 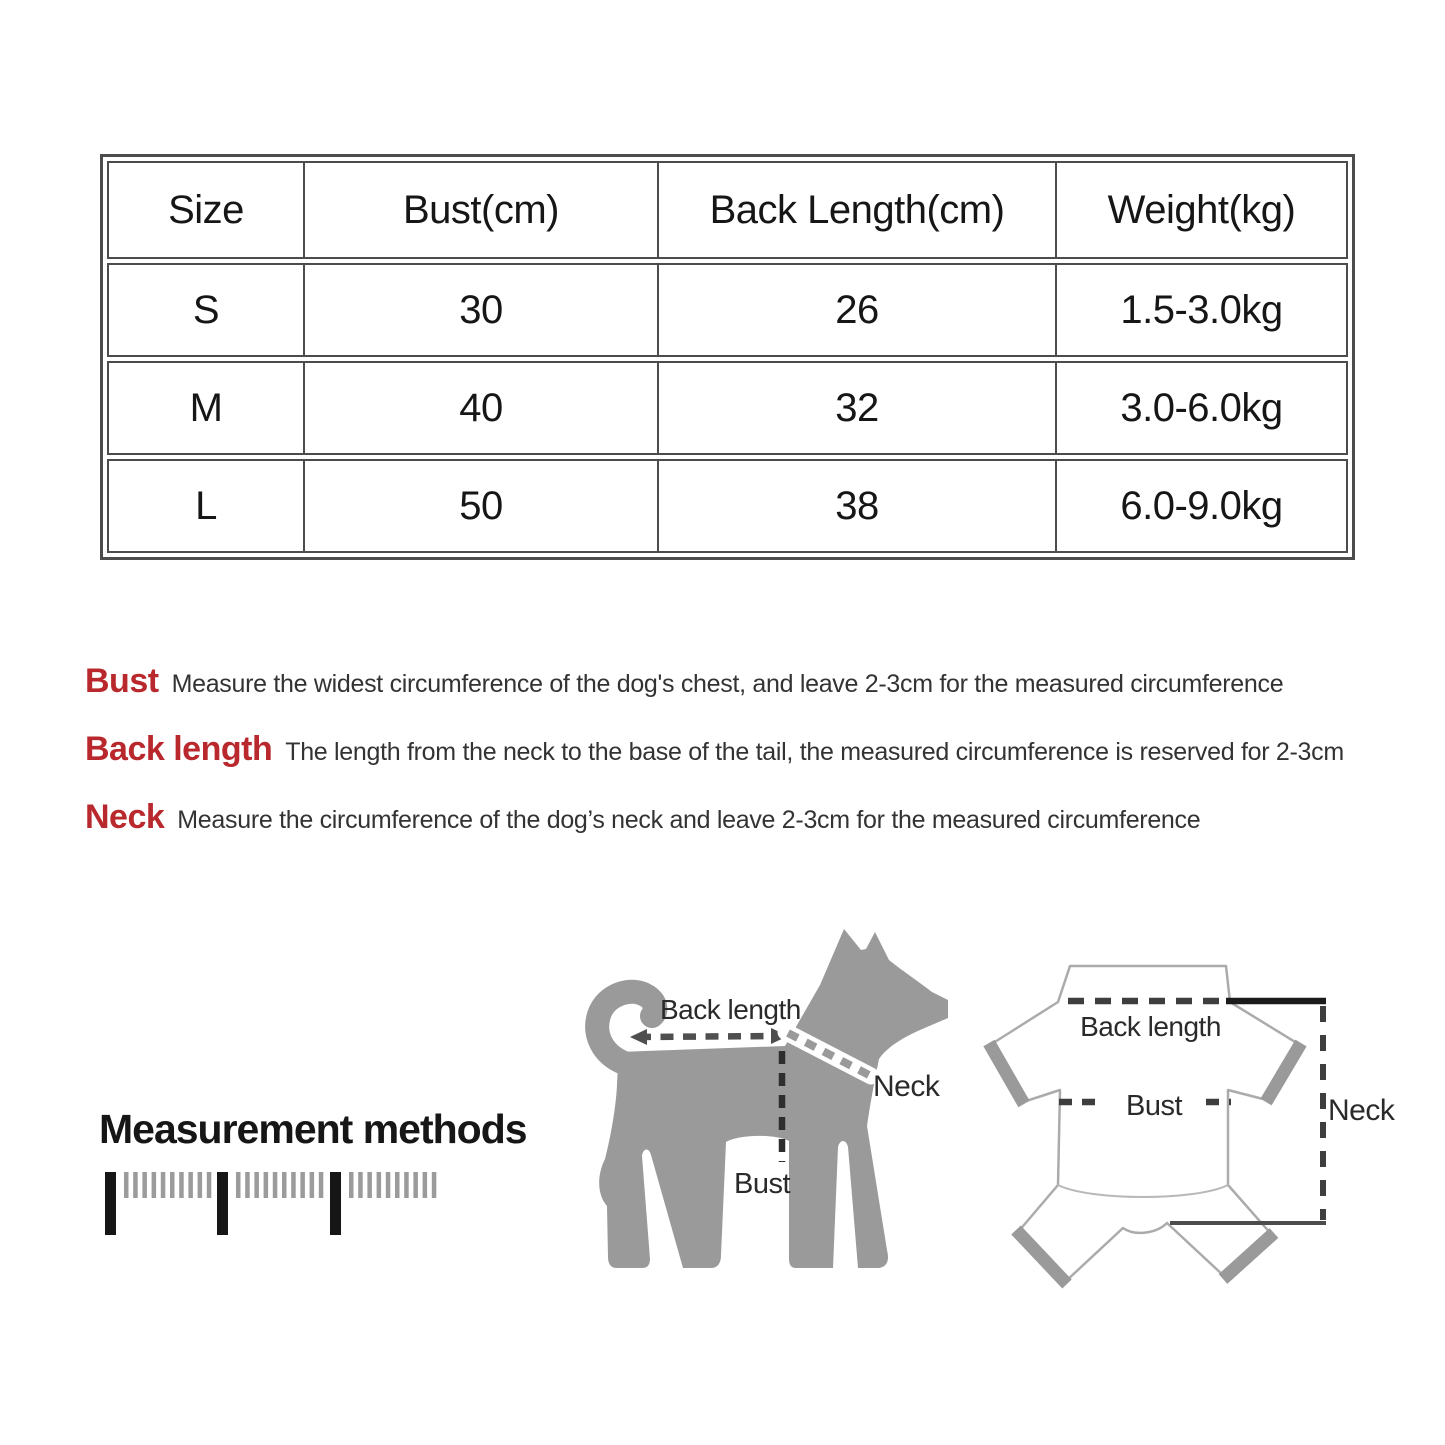 I want to click on measurement-methods-title: Measurement methods, so click(x=313, y=1129).